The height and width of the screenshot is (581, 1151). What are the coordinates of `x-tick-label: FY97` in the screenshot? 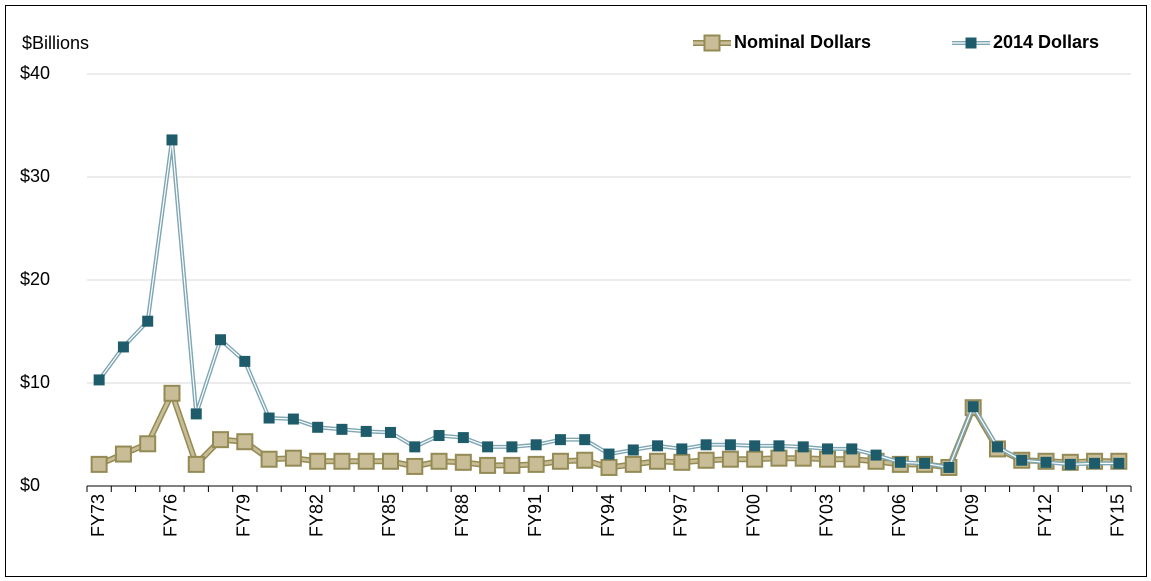 It's located at (681, 515).